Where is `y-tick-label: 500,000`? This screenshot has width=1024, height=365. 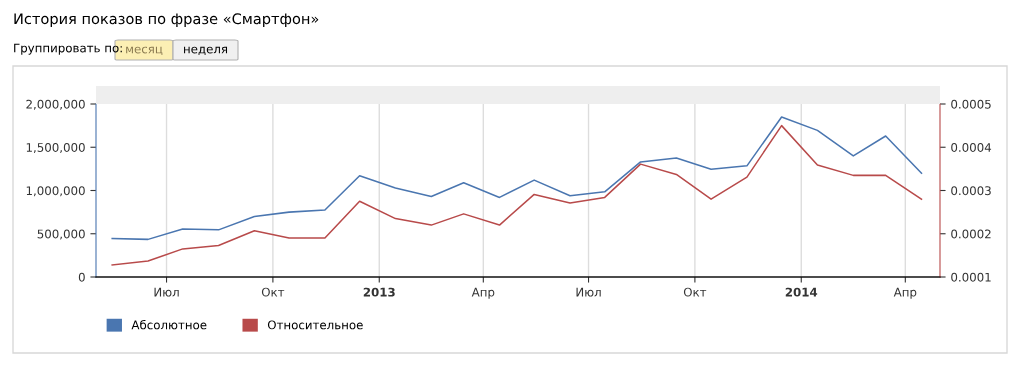
y-tick-label: 500,000 is located at coordinates (61, 234).